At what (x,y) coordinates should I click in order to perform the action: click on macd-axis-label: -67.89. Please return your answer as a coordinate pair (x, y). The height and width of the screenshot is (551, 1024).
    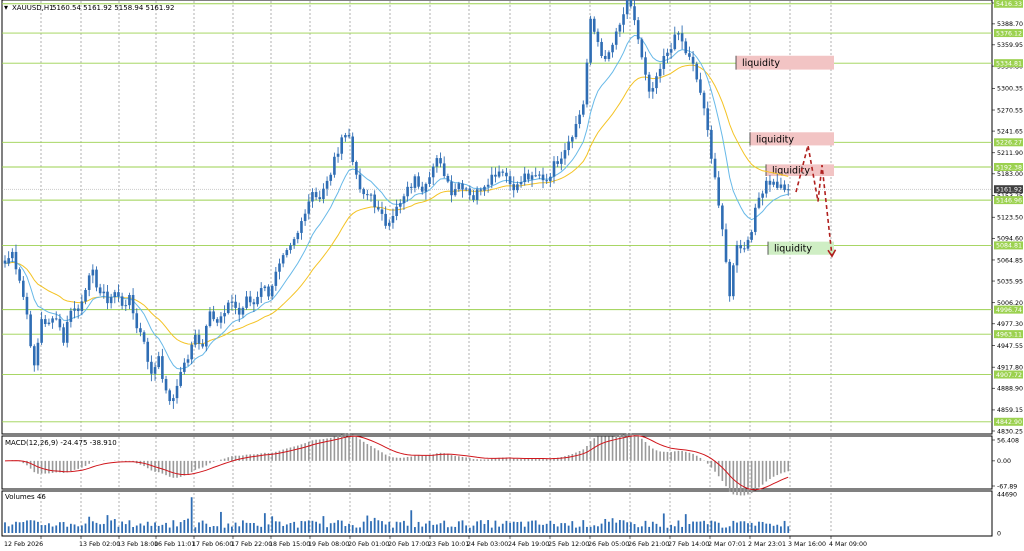
    Looking at the image, I should click on (1007, 486).